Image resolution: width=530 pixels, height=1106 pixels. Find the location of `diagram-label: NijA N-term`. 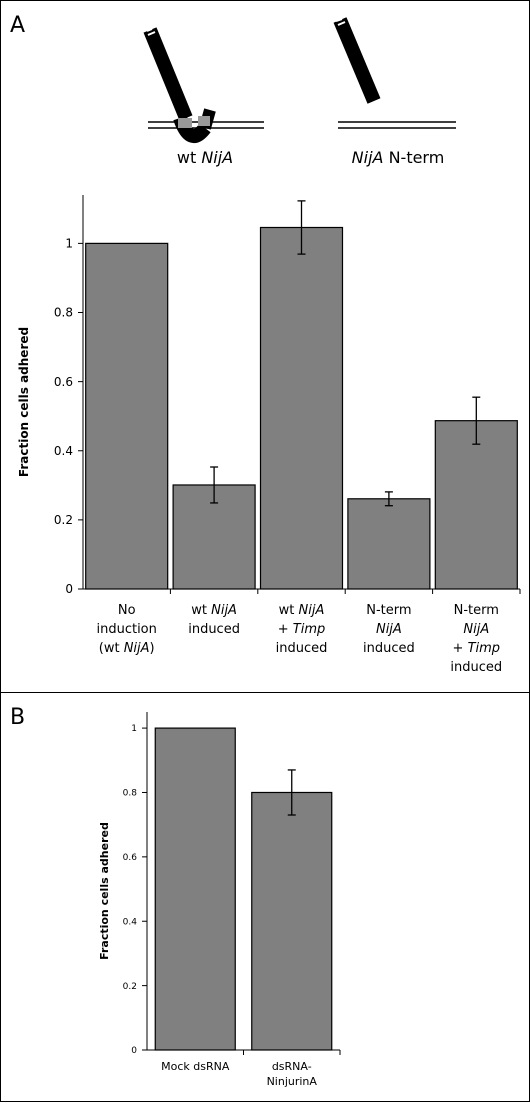

diagram-label: NijA N-term is located at coordinates (398, 157).